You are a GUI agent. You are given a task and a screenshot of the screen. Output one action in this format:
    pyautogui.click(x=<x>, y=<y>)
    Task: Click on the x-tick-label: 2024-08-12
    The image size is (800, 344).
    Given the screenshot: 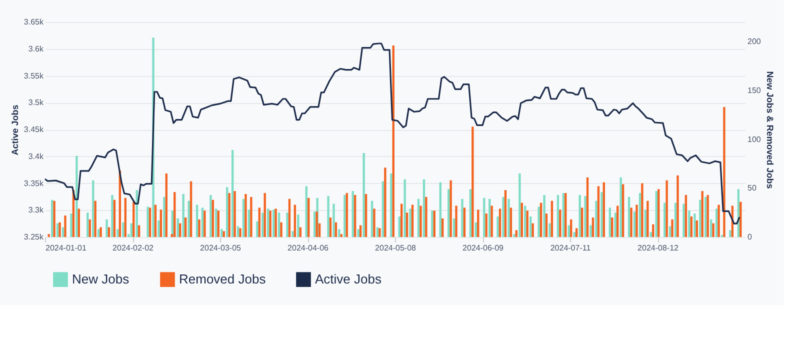 What is the action you would take?
    pyautogui.click(x=659, y=248)
    